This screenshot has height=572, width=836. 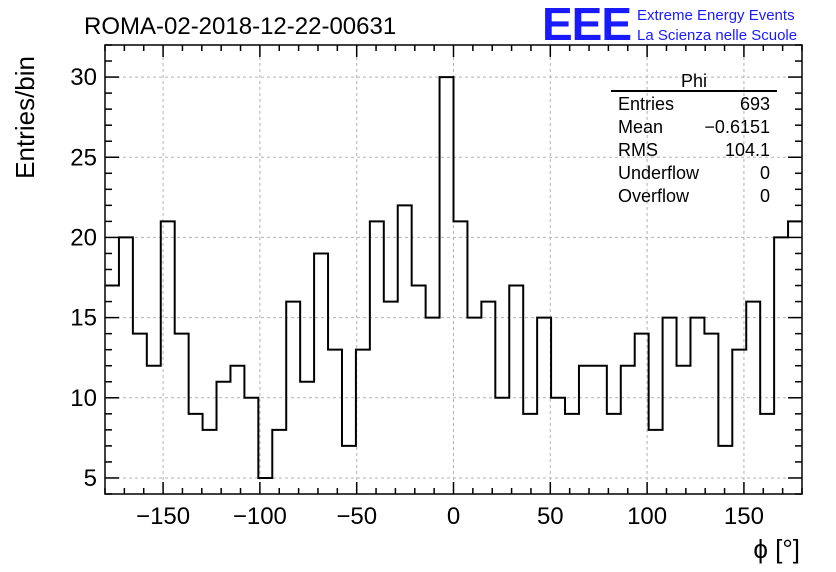 What do you see at coordinates (25, 117) in the screenshot?
I see `y-axis-label: Entries/bin` at bounding box center [25, 117].